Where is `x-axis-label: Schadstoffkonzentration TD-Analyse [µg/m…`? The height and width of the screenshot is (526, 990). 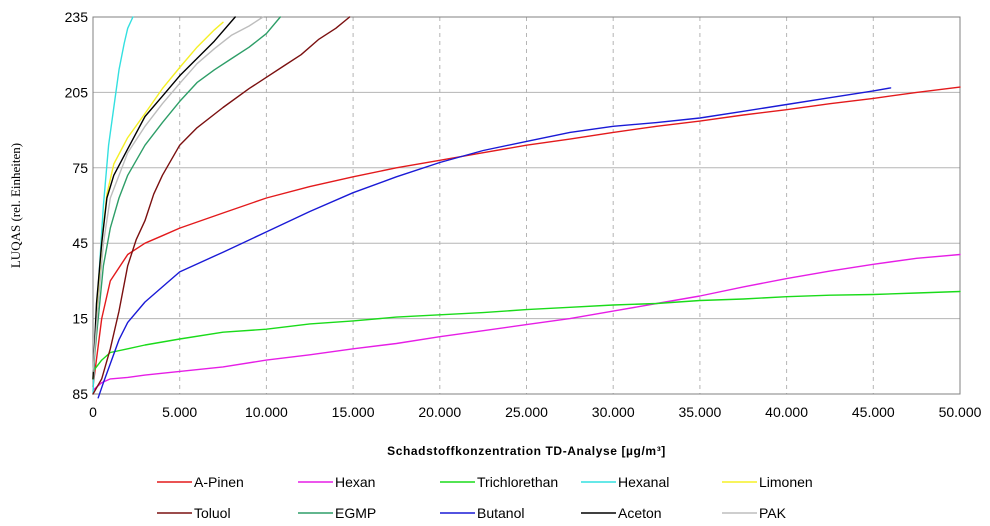 x-axis-label: Schadstoffkonzentration TD-Analyse [µg/m… is located at coordinates (526, 451).